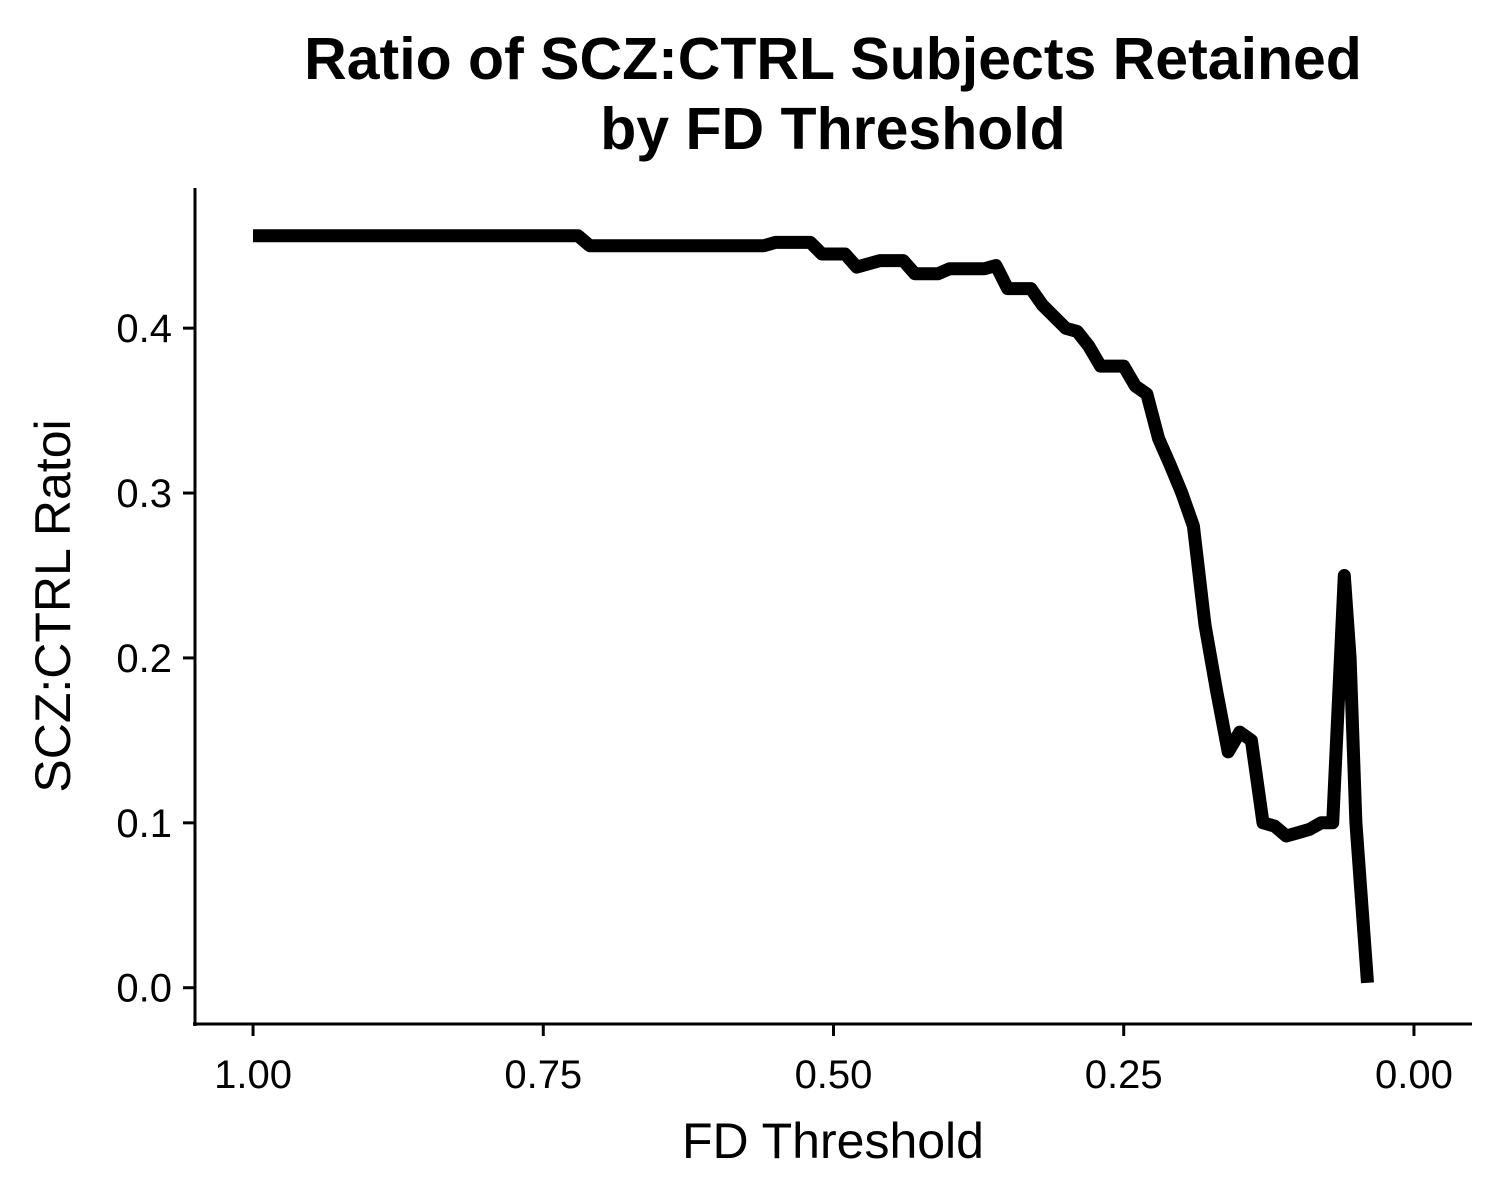  What do you see at coordinates (1414, 1075) in the screenshot?
I see `x-tick-label: 0.00` at bounding box center [1414, 1075].